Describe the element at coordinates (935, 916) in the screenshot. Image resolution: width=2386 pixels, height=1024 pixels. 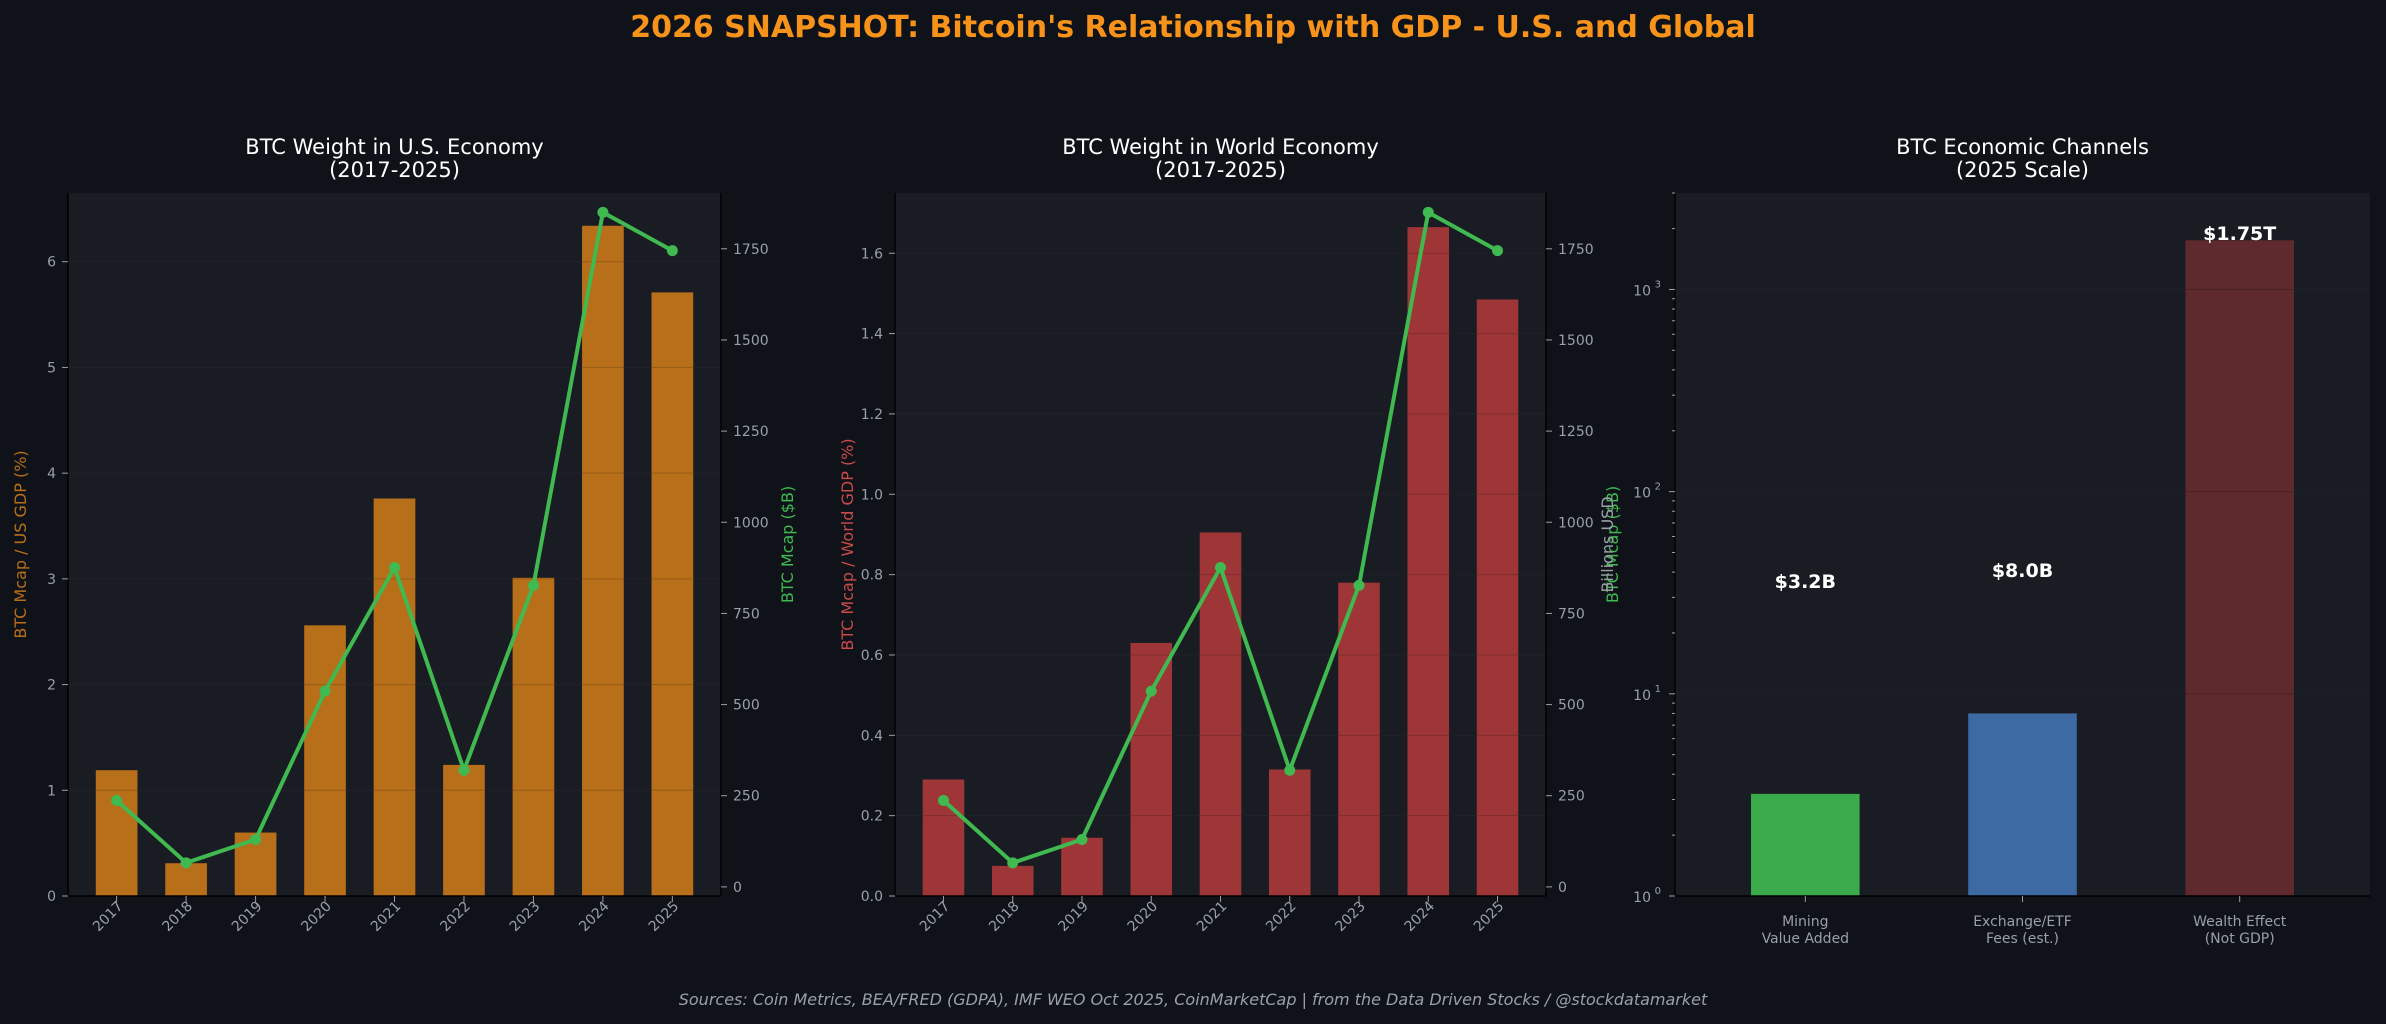
I see `x-tick-label: 2017` at that location.